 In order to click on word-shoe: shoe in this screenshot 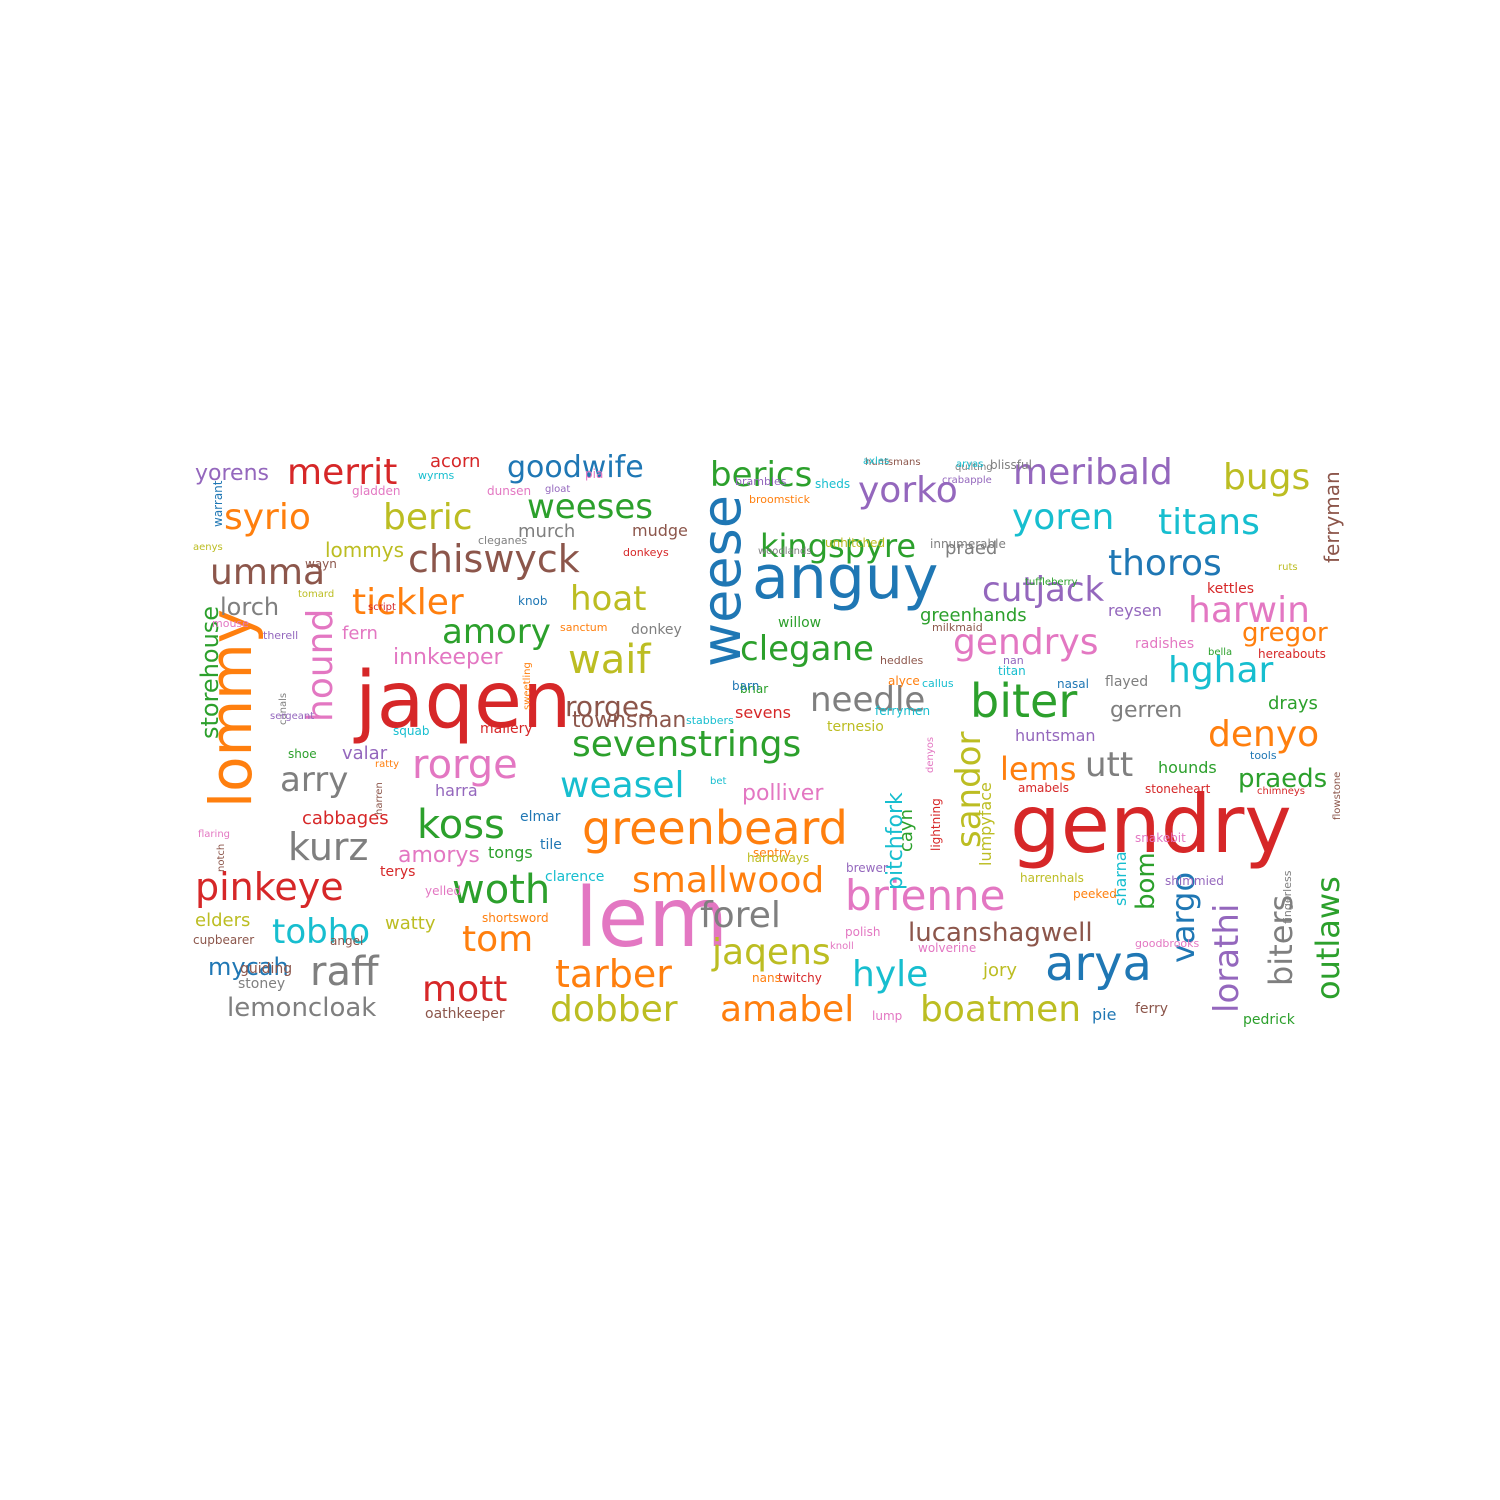, I will do `click(302, 754)`.